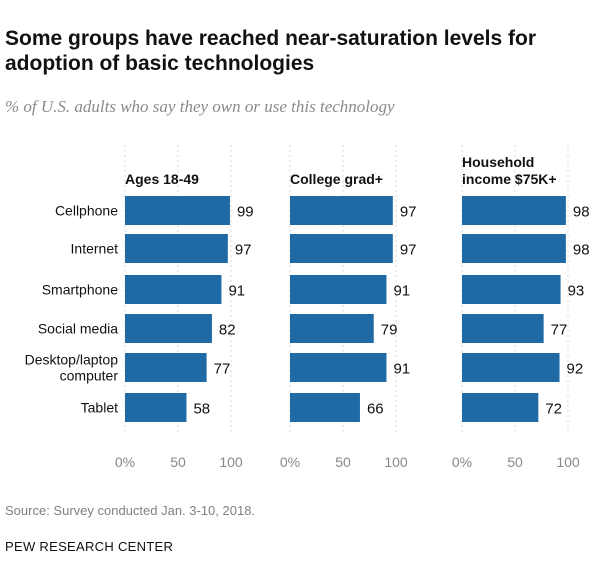 The image size is (600, 581). Describe the element at coordinates (375, 409) in the screenshot. I see `data-label: 66` at that location.